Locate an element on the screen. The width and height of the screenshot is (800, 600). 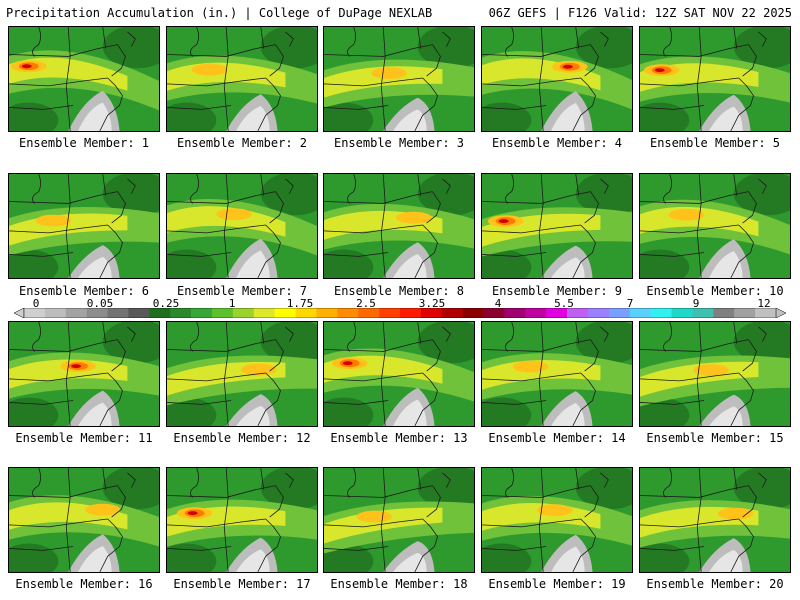
member-caption: Ensemble Member: 17 is located at coordinates (242, 584).